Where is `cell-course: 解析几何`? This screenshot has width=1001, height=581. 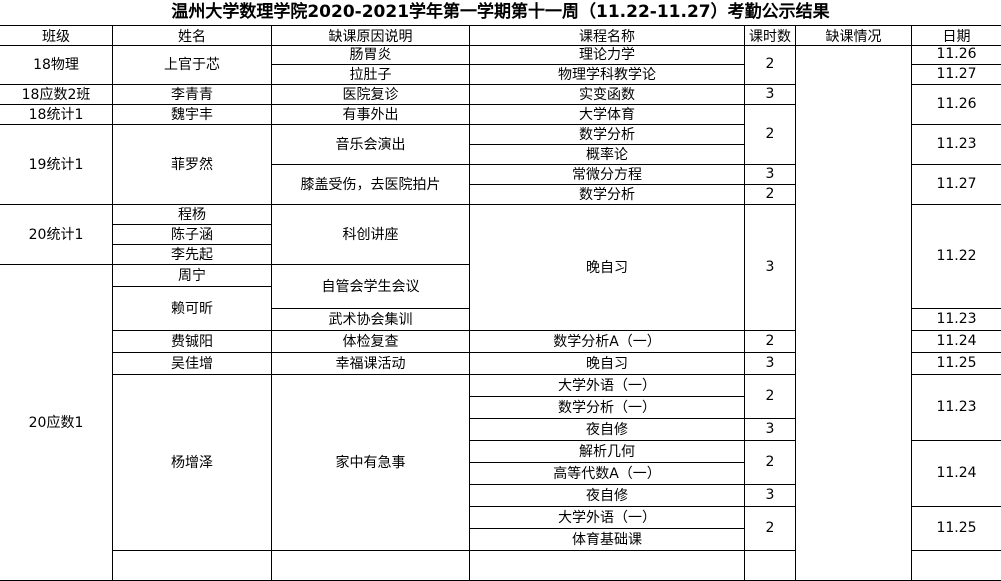
cell-course: 解析几何 is located at coordinates (607, 451).